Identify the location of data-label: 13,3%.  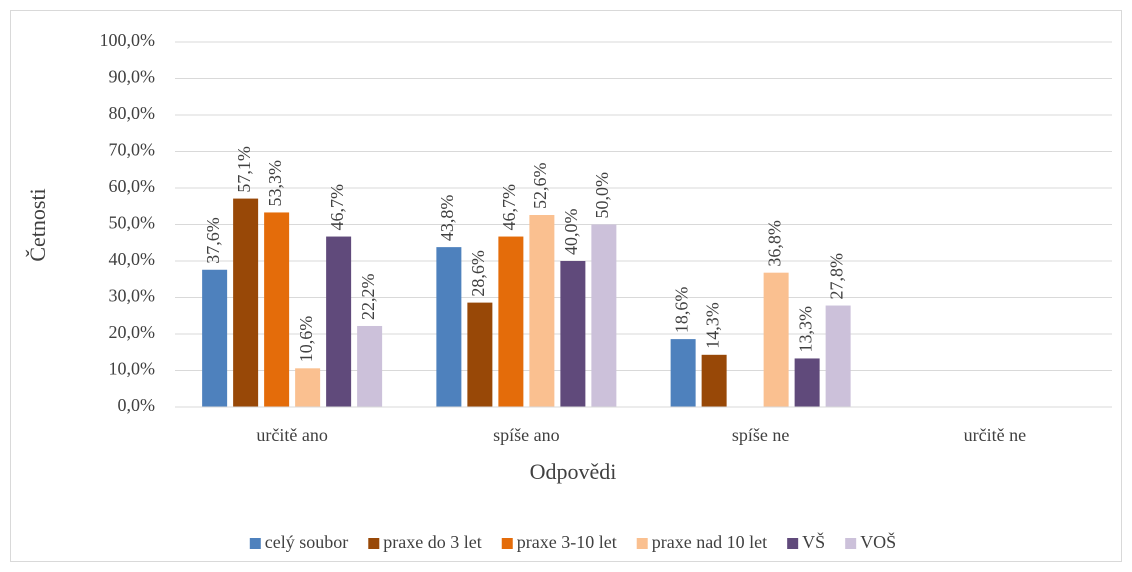
(805, 329).